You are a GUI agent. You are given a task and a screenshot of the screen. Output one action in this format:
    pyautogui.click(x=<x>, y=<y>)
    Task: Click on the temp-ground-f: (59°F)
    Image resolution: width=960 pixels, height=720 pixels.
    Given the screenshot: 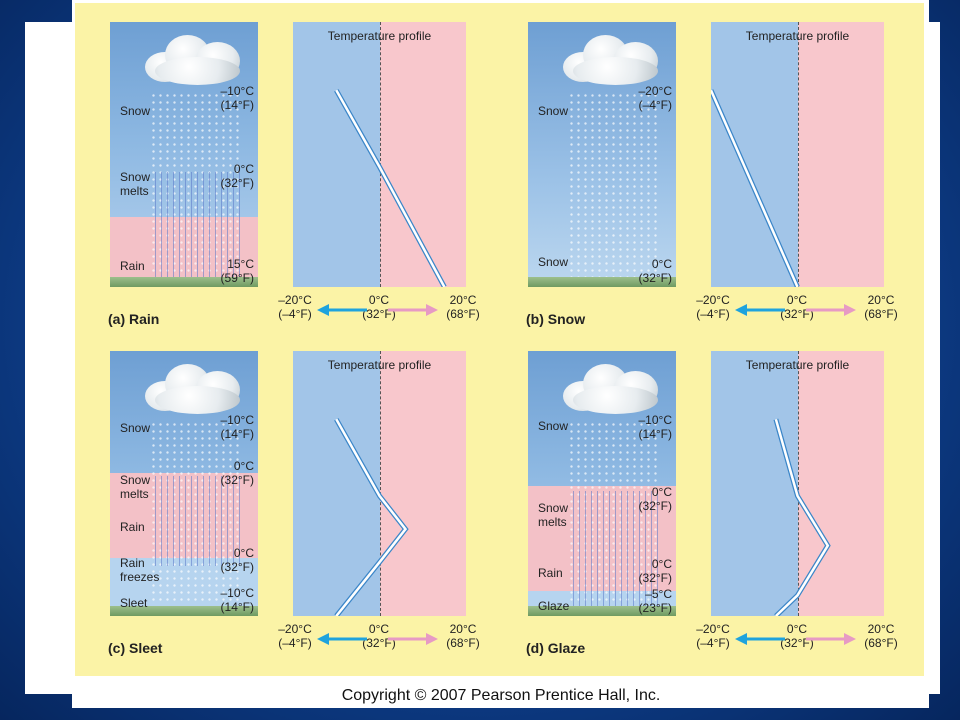 What is the action you would take?
    pyautogui.click(x=237, y=278)
    